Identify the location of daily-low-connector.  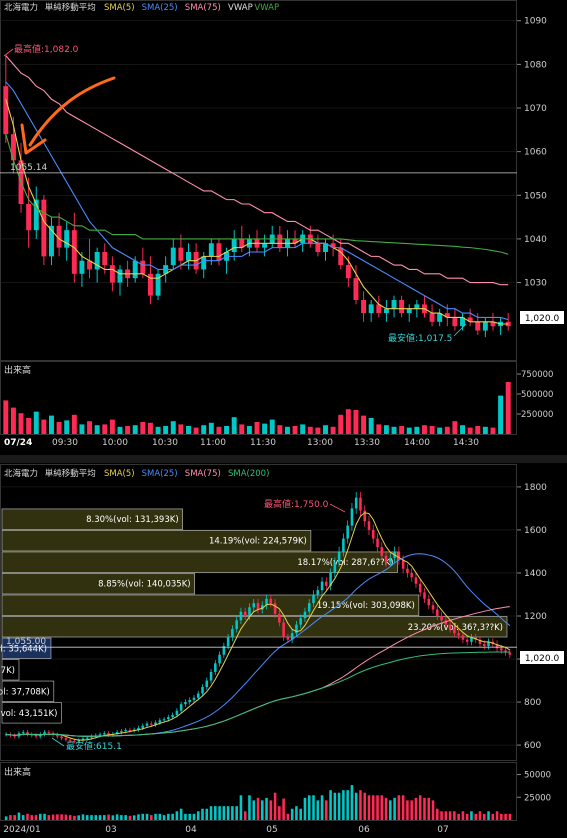
(58, 742).